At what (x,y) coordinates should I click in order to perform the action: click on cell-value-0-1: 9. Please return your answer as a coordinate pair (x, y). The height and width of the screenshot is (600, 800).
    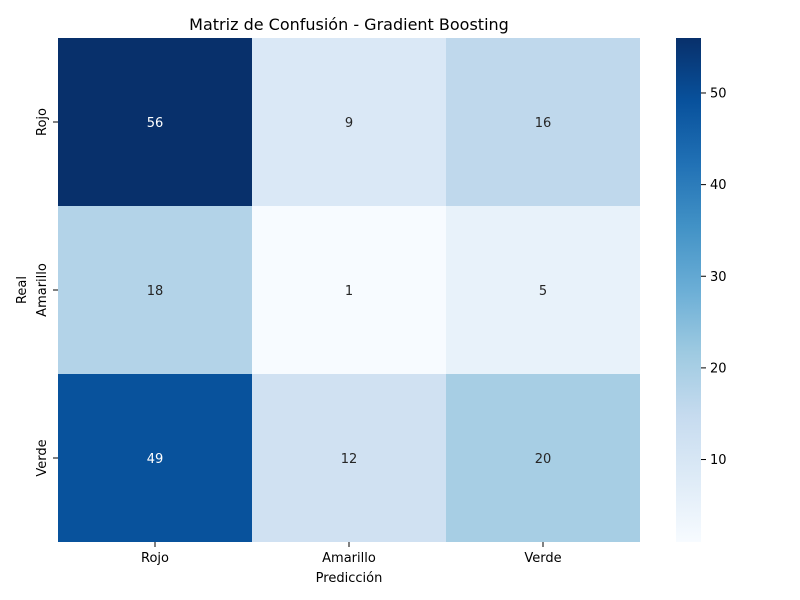
    Looking at the image, I should click on (349, 123).